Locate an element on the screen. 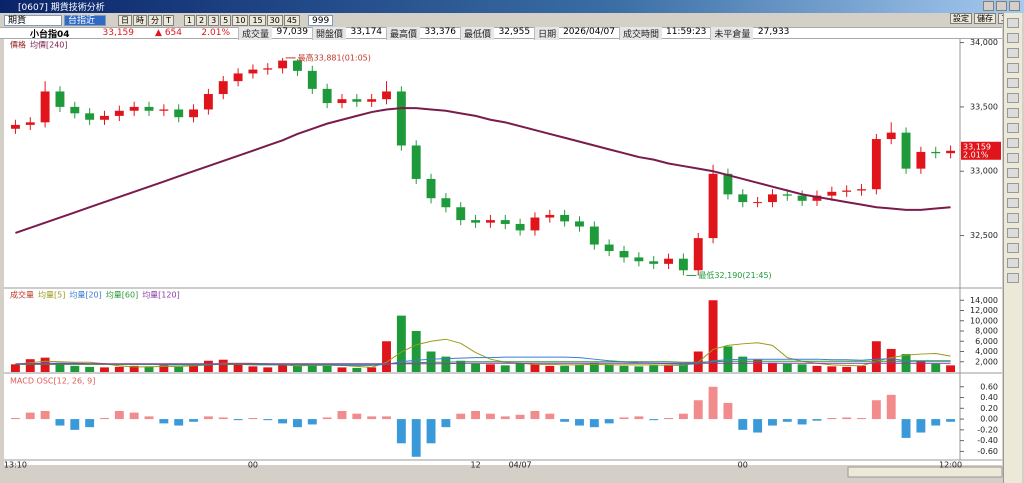 The height and width of the screenshot is (483, 1024). quote-change: ▲ 654 is located at coordinates (168, 33).